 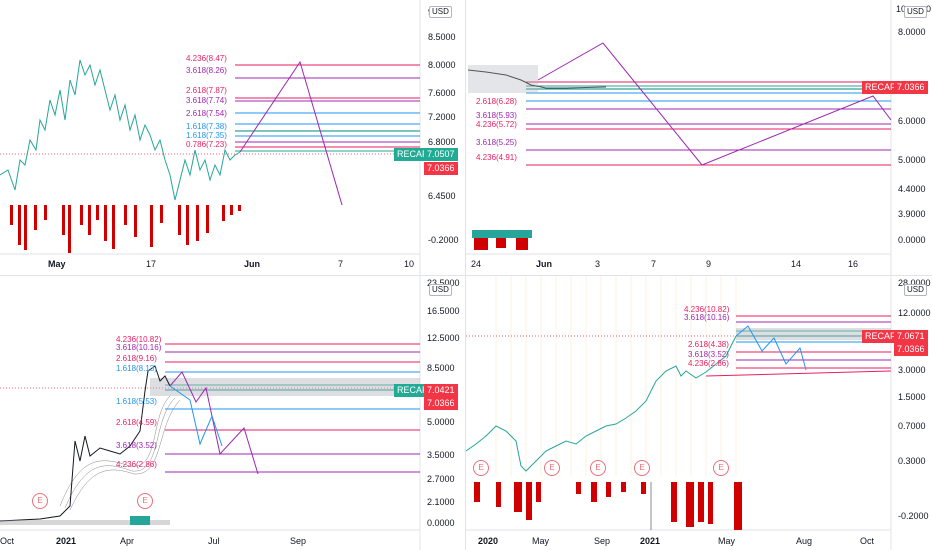 What do you see at coordinates (214, 541) in the screenshot?
I see `date-axis-label: Jul` at bounding box center [214, 541].